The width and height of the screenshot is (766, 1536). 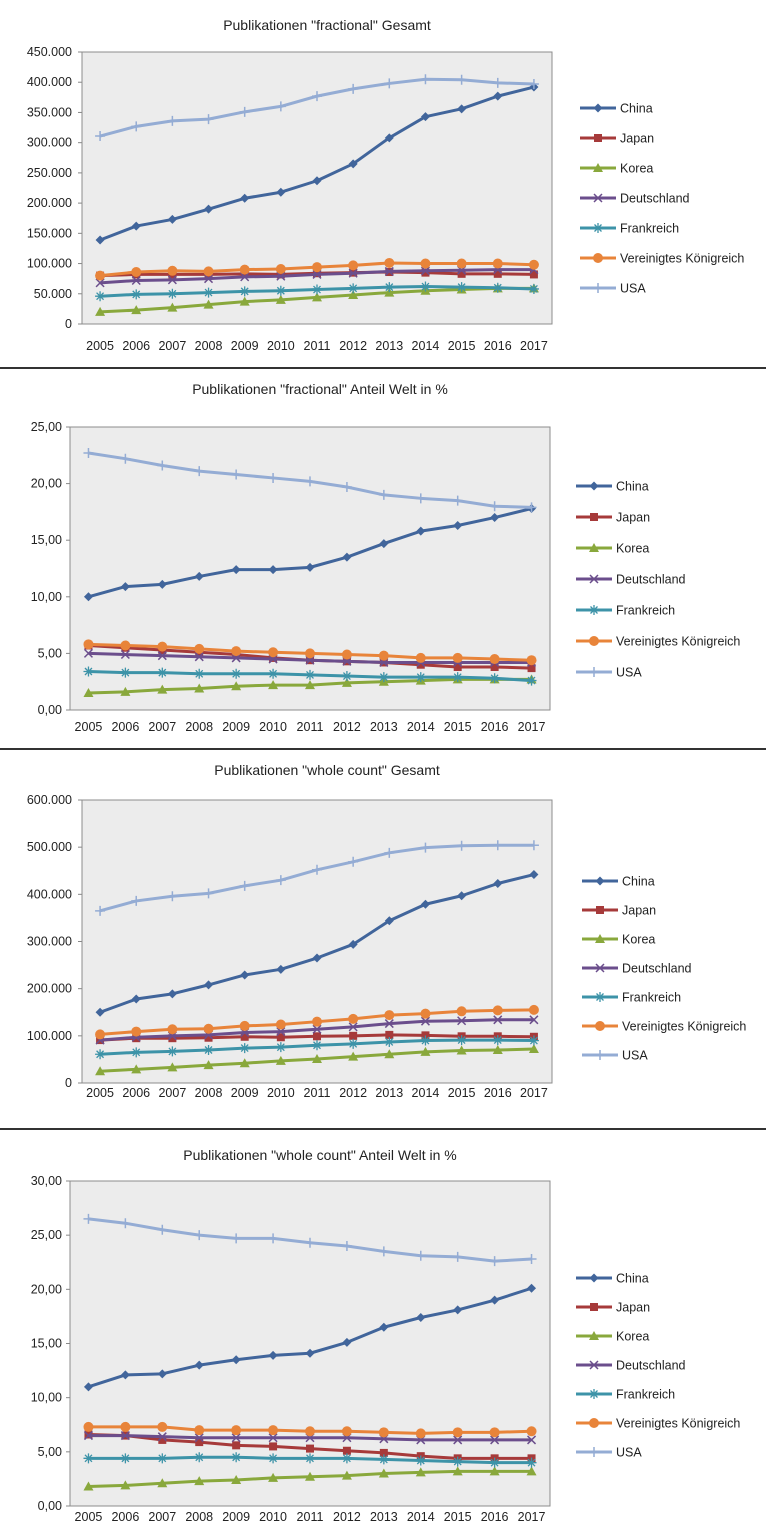 What do you see at coordinates (100, 1093) in the screenshot?
I see `x-tick-label: 2005` at bounding box center [100, 1093].